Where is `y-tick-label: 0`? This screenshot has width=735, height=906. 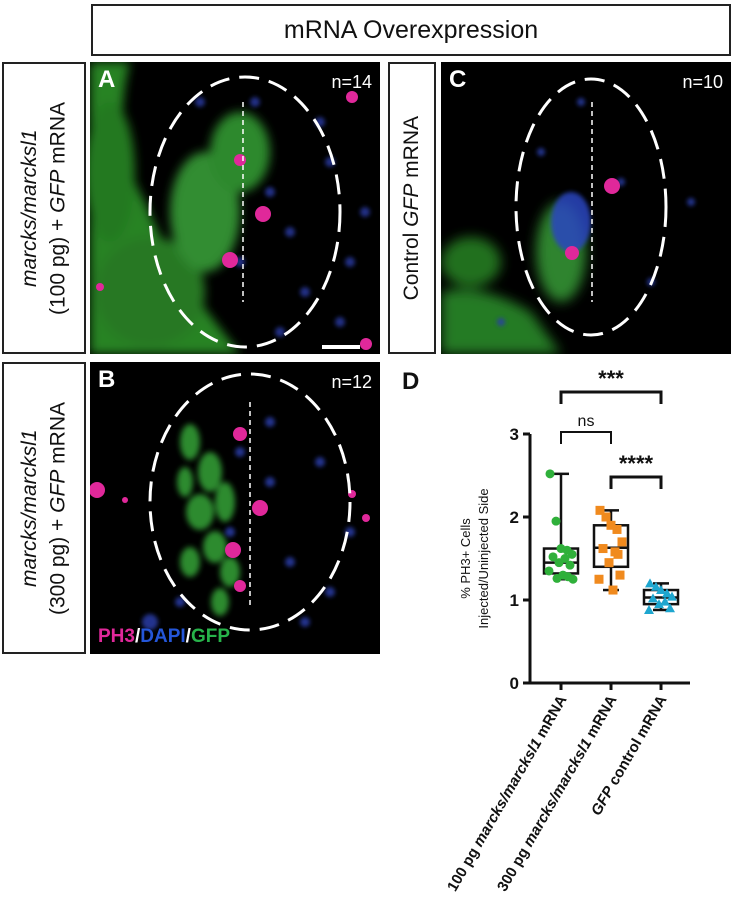
y-tick-label: 0 is located at coordinates (514, 683).